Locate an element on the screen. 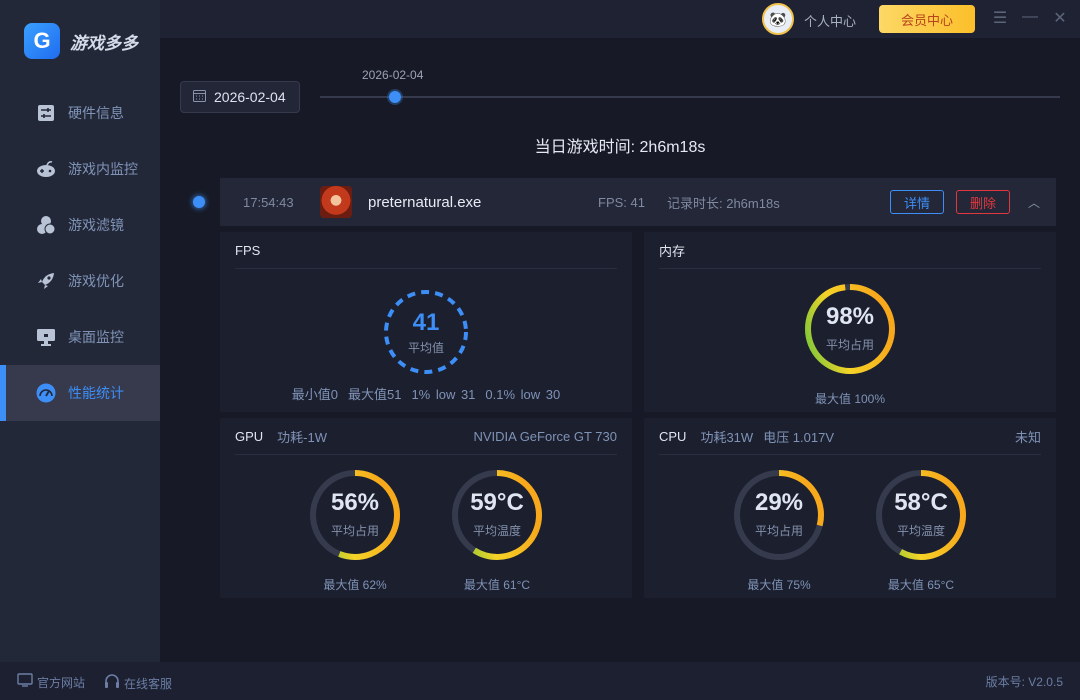  fps-gauge: 41 平均值 is located at coordinates (426, 332).